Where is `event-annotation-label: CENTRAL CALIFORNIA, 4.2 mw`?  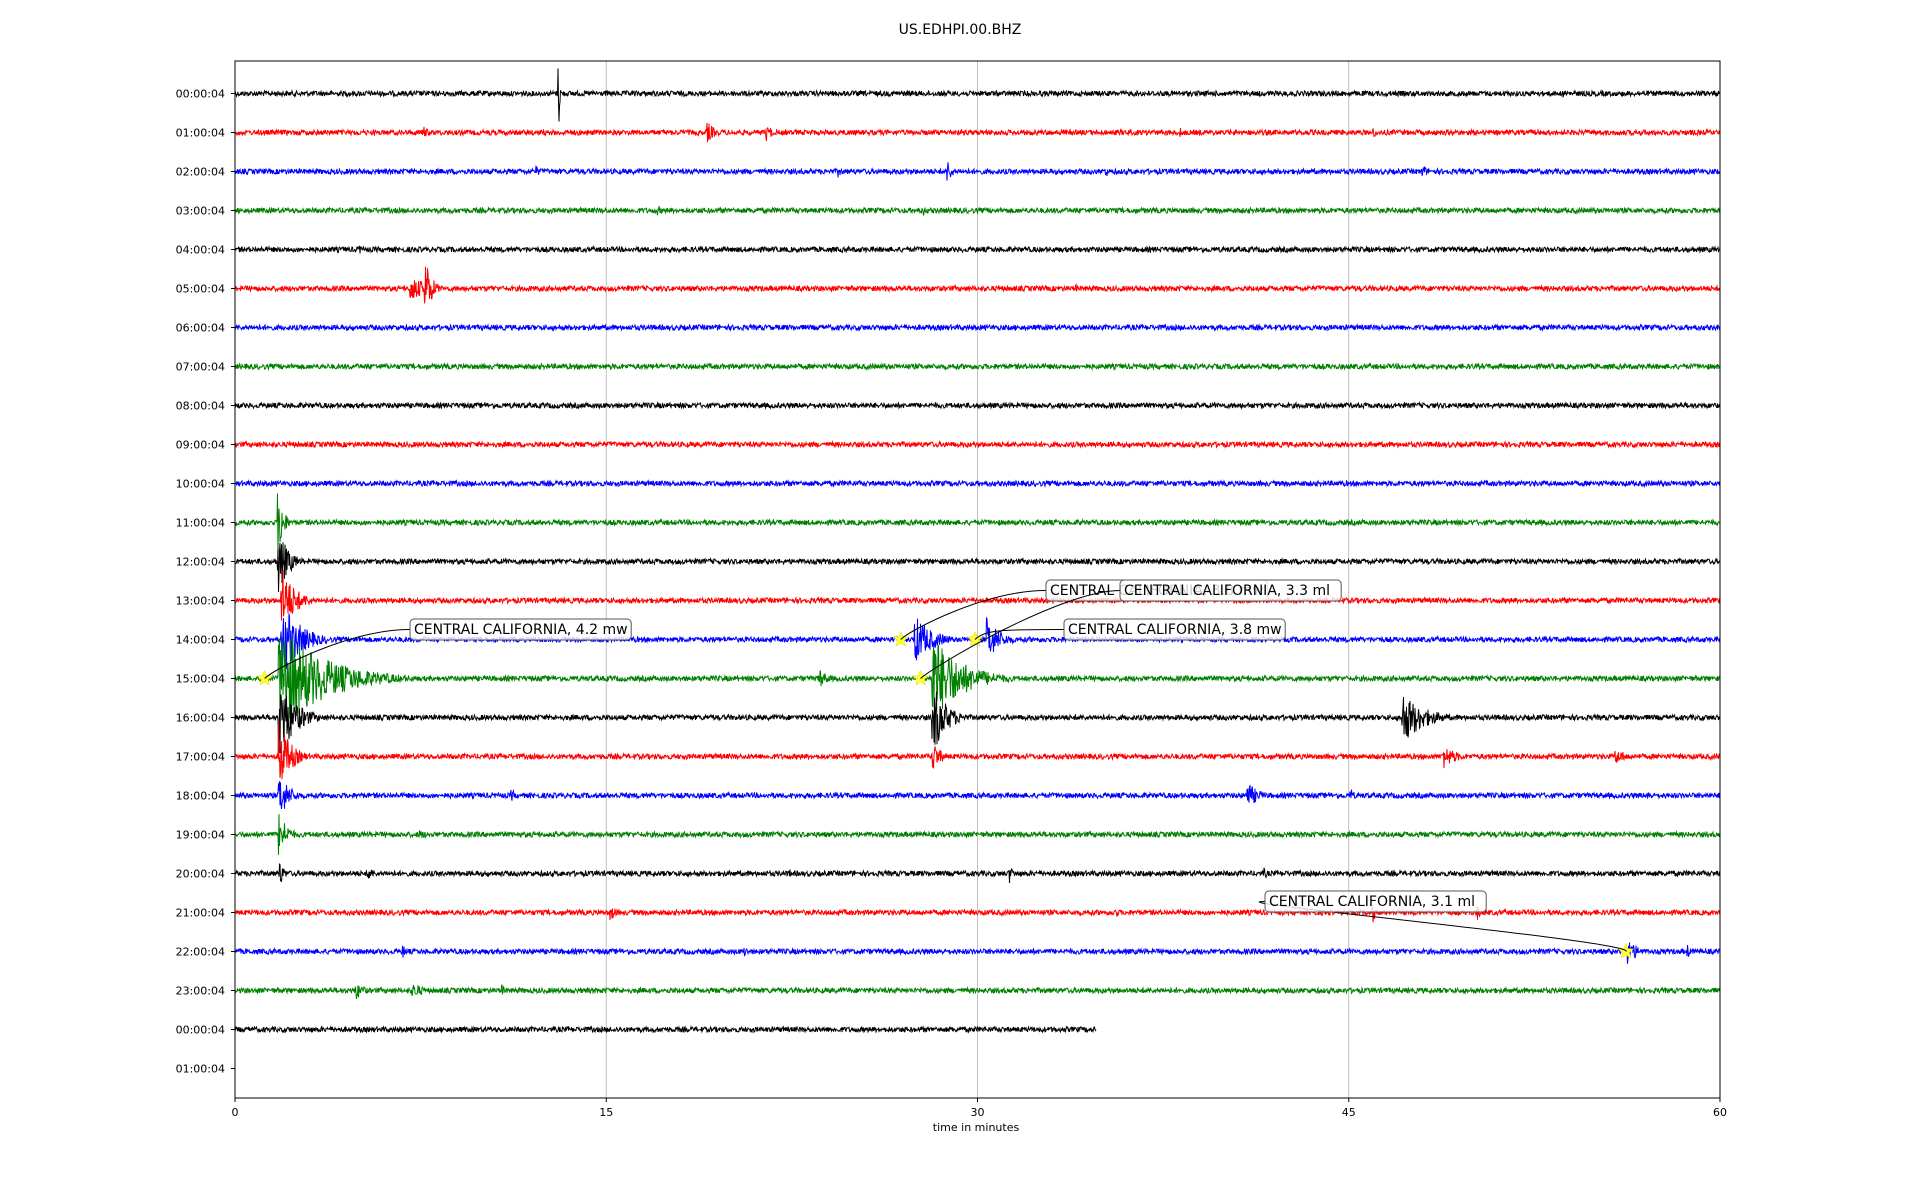
event-annotation-label: CENTRAL CALIFORNIA, 4.2 mw is located at coordinates (521, 630).